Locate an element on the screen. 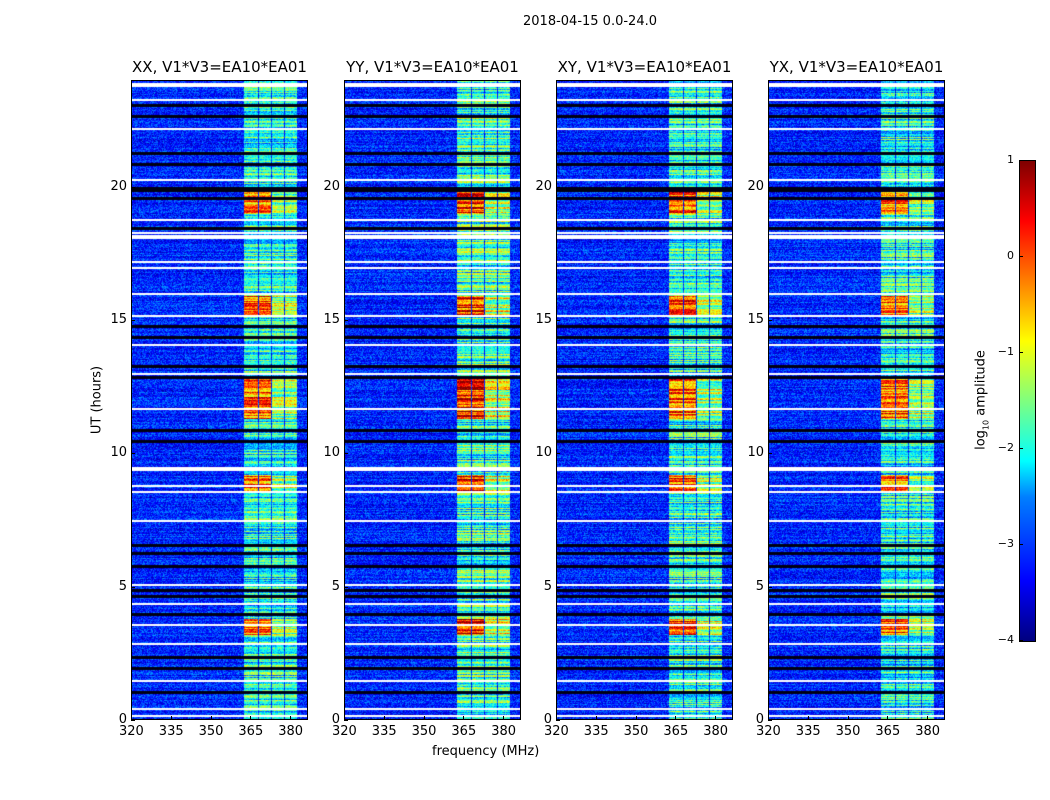 This screenshot has height=800, width=1050. panel-yx: YX, V1*V3=EA10*EA01 is located at coordinates (856, 389).